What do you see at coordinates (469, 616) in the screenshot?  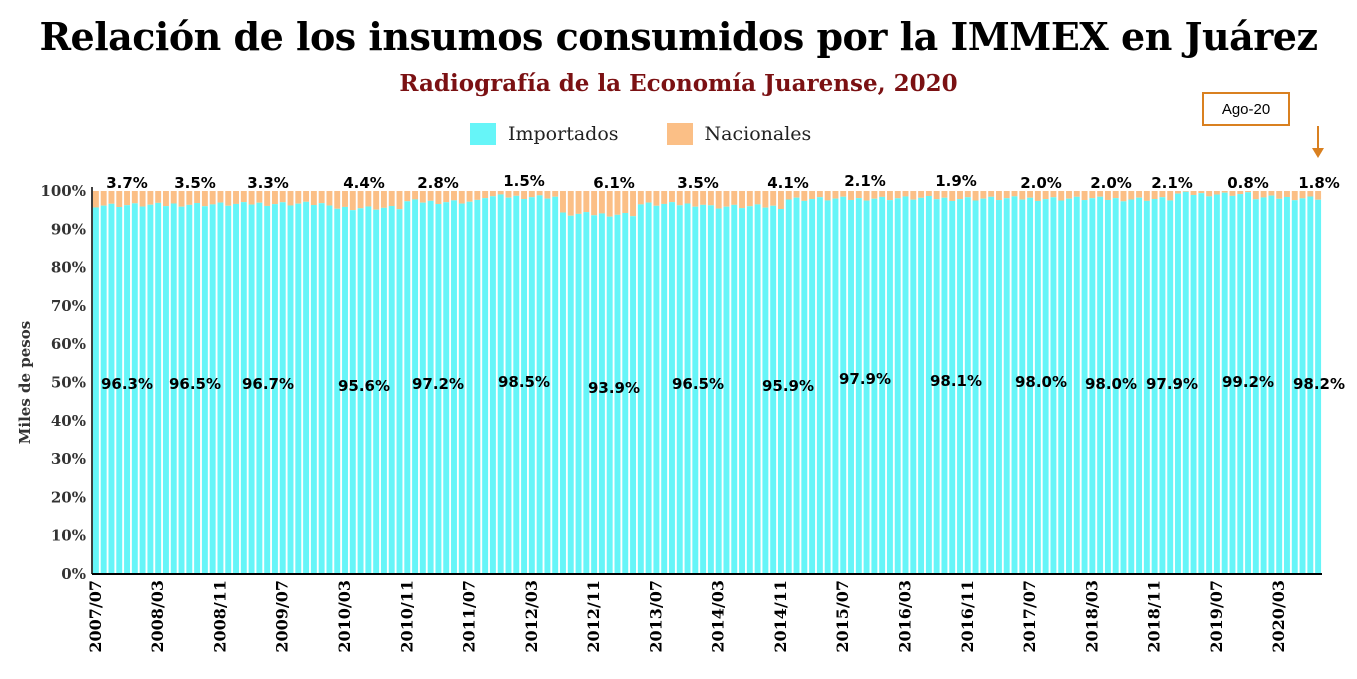 I see `x-tick-label: 2011/07` at bounding box center [469, 616].